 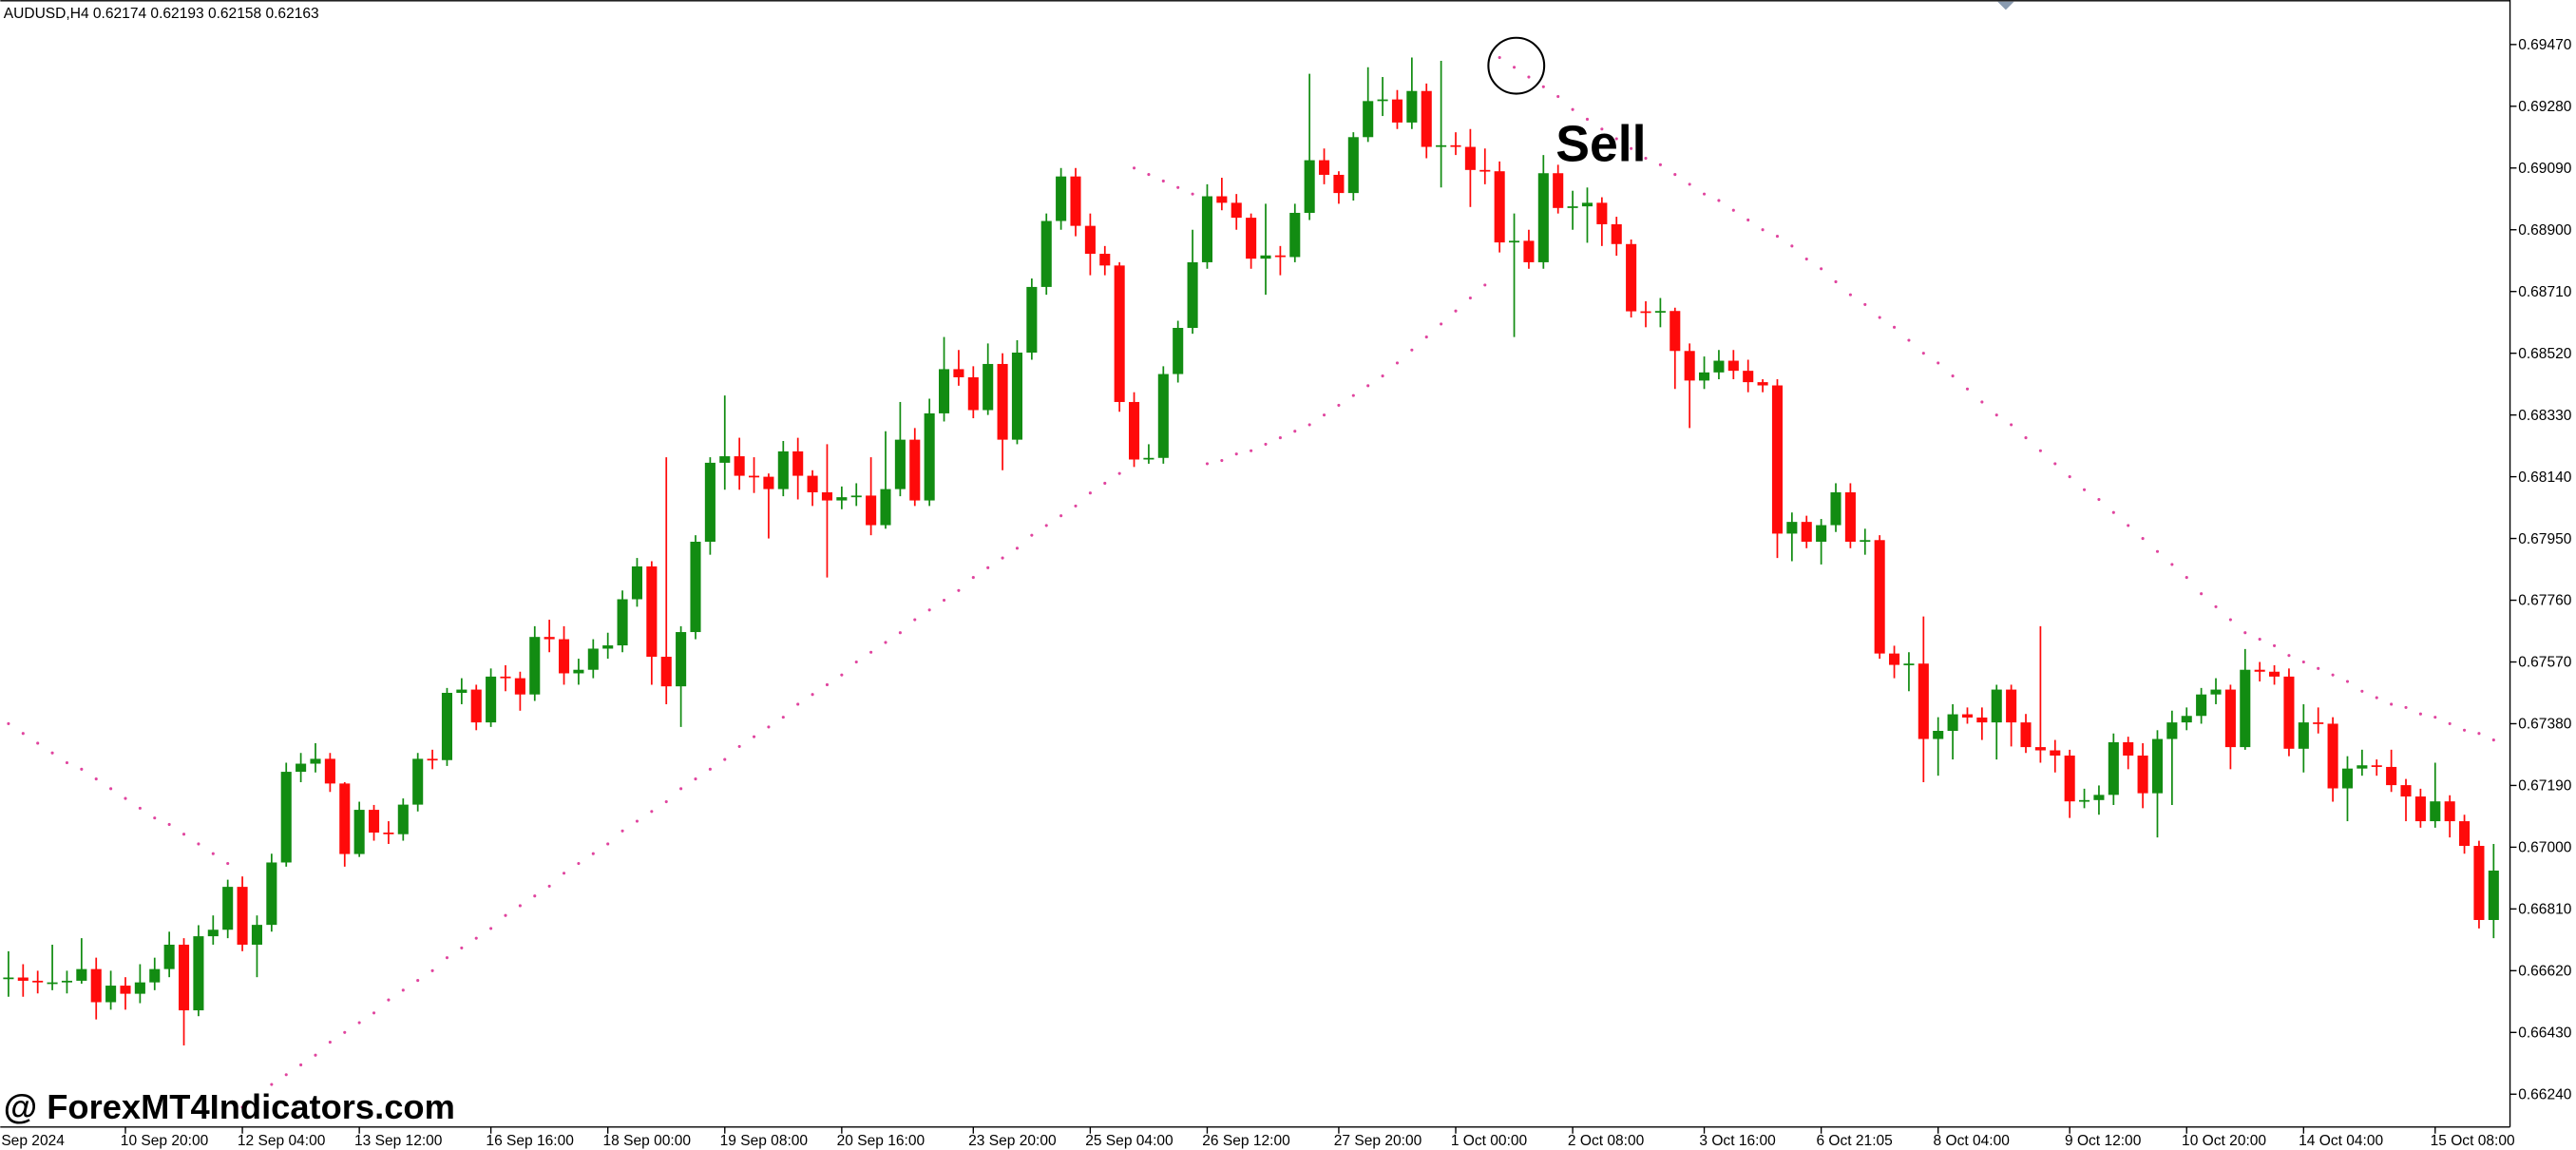 I want to click on x-tick-label: 27 Sep 20:00, so click(x=1378, y=1141).